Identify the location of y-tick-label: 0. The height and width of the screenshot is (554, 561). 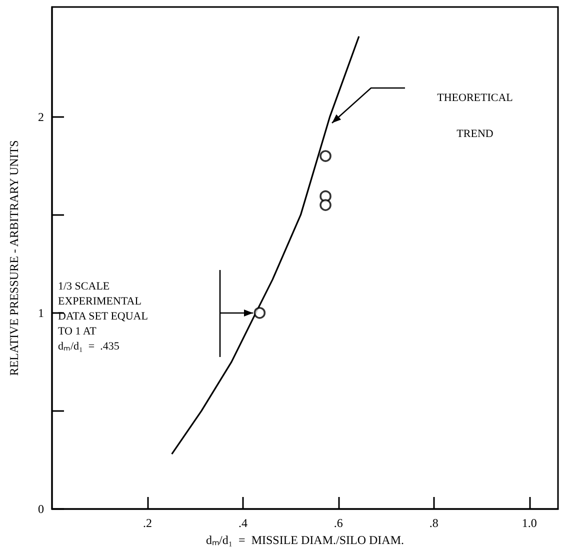
(41, 509).